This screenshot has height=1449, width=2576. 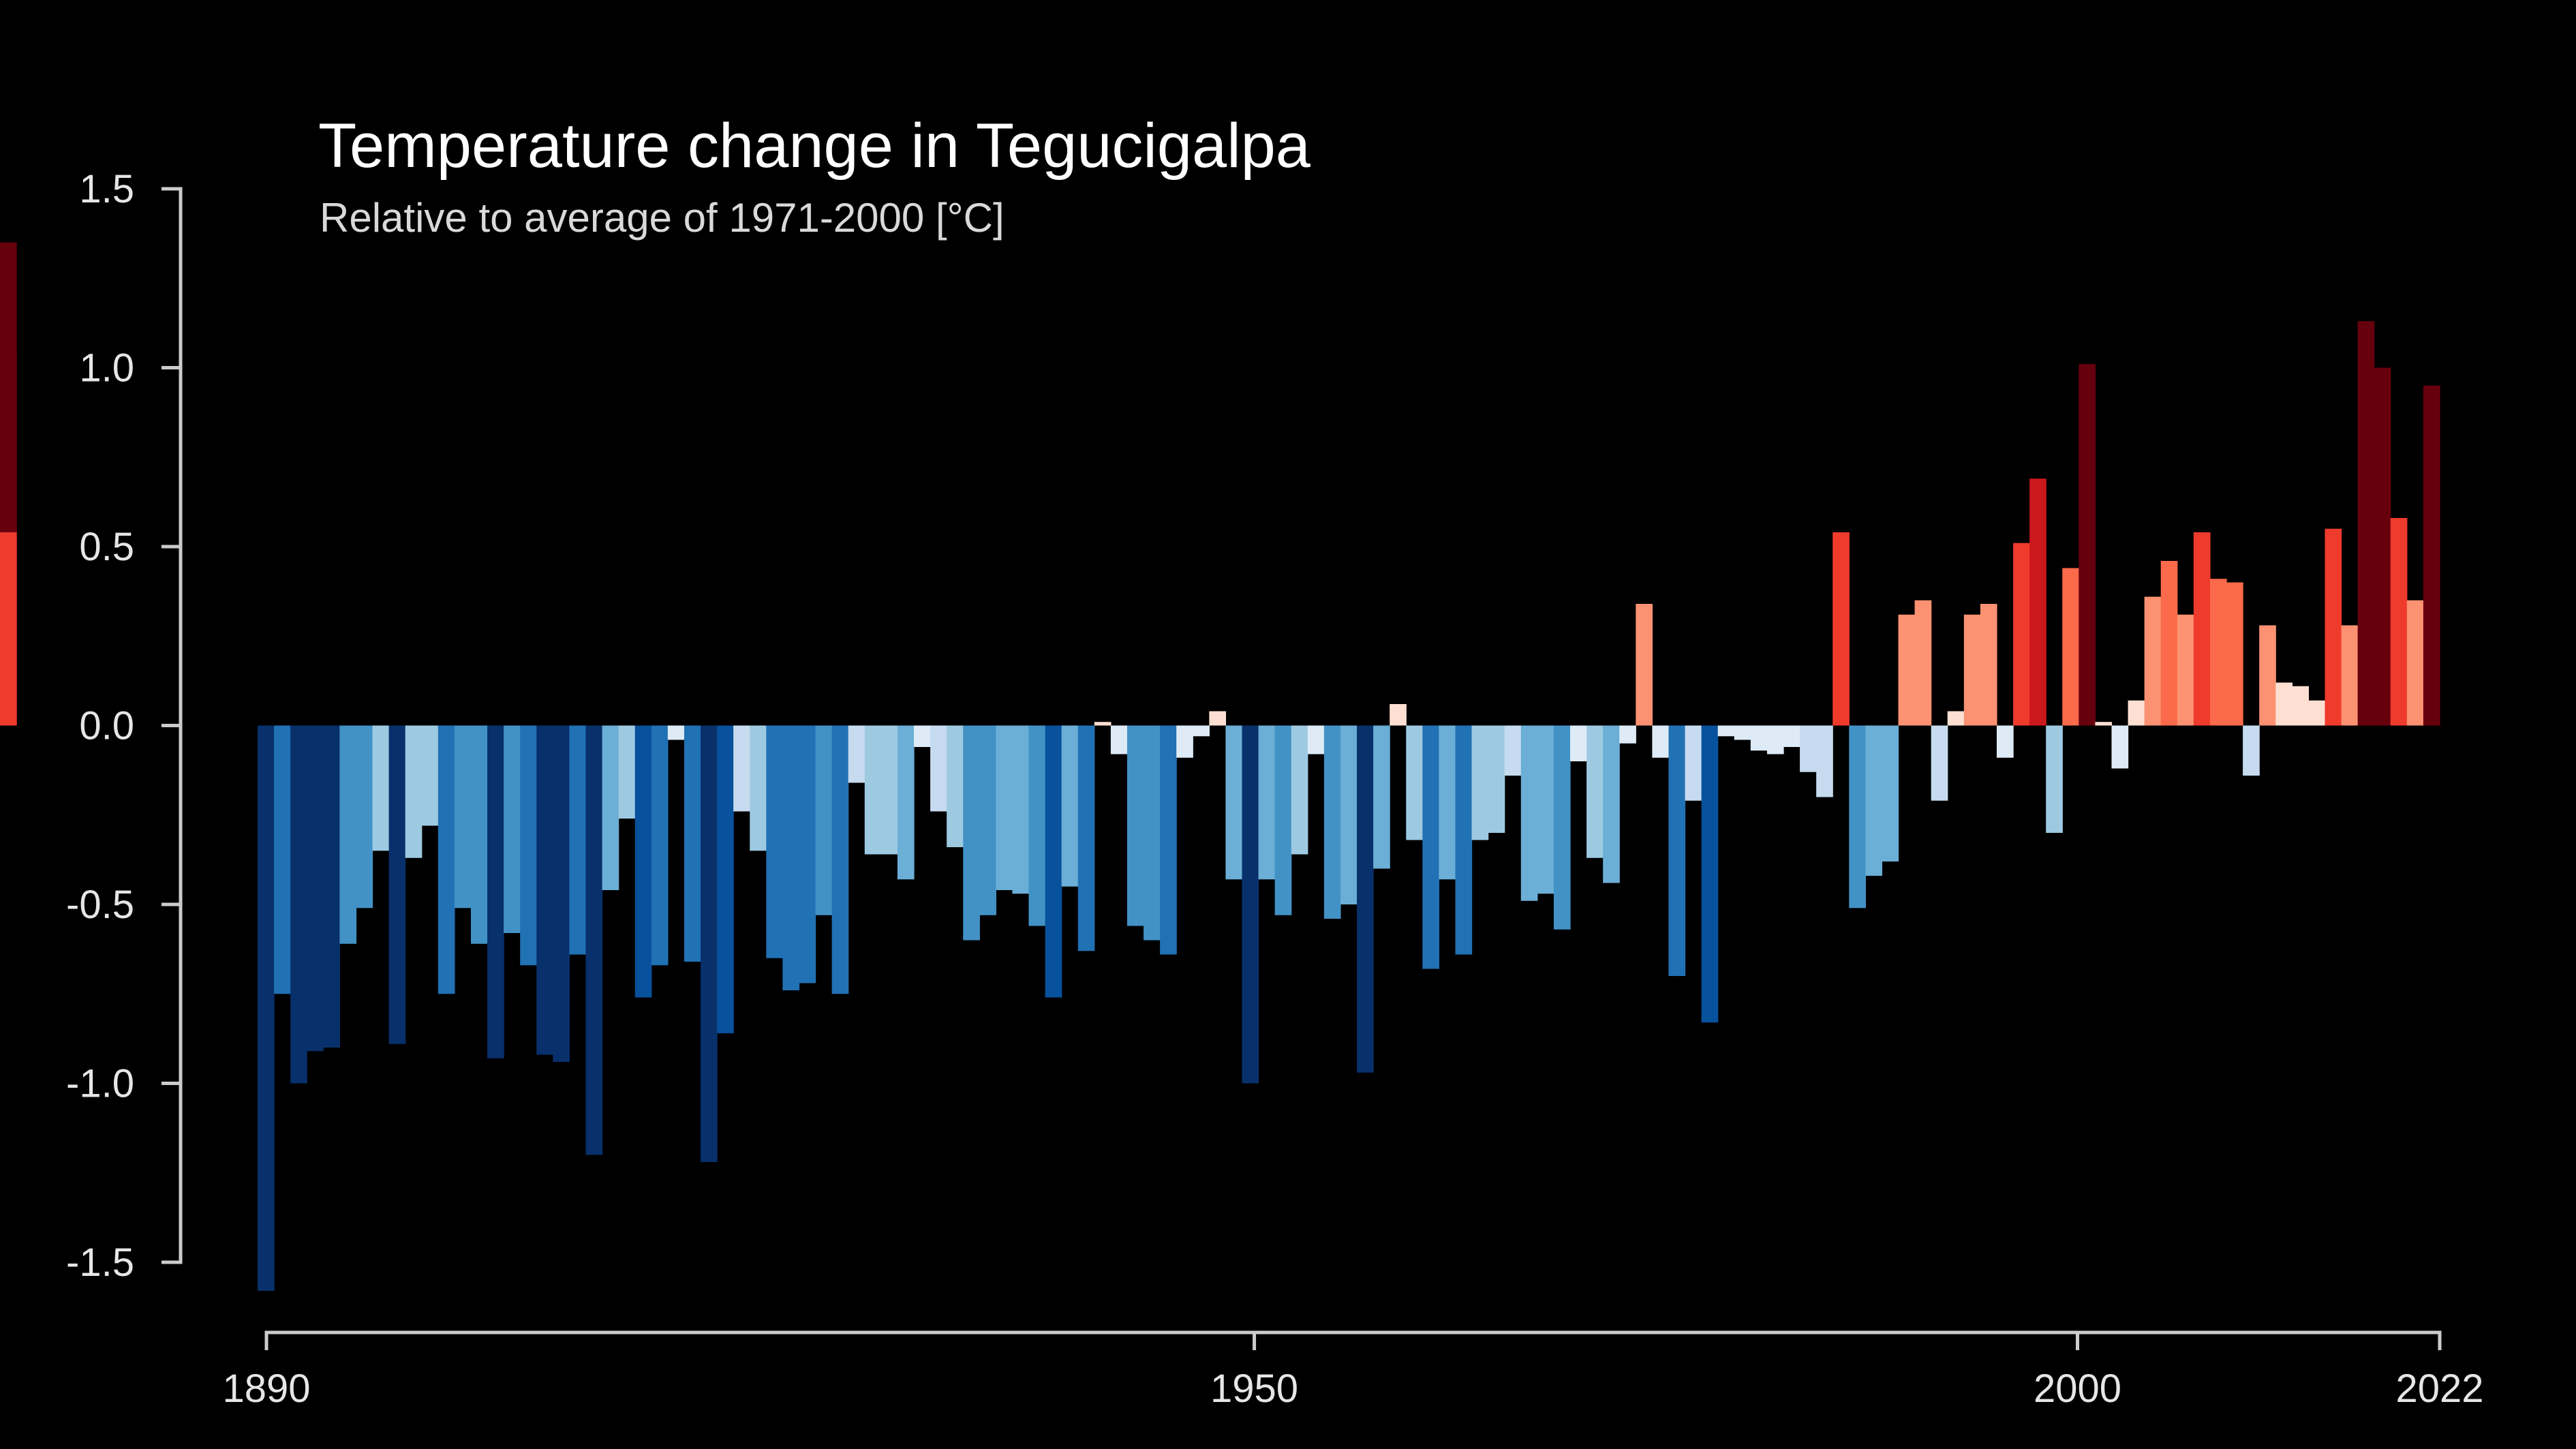 What do you see at coordinates (1398, 715) in the screenshot?
I see `bar-1959` at bounding box center [1398, 715].